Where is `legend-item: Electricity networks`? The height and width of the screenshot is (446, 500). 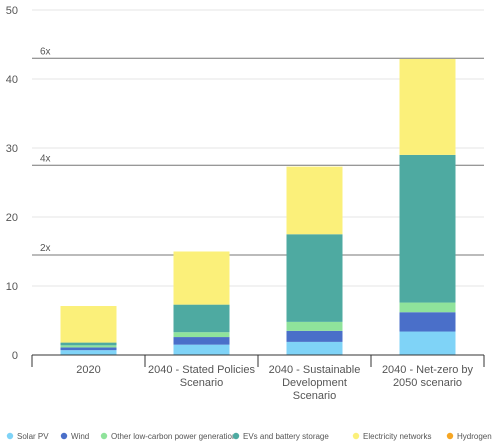 legend-item: Electricity networks is located at coordinates (392, 436).